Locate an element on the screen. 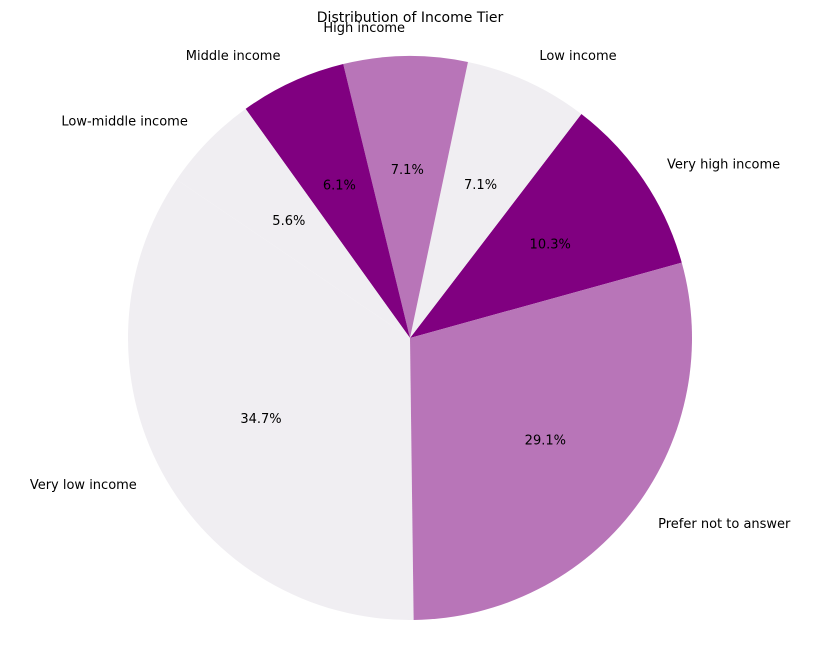 This screenshot has width=813, height=656. slice-label-middle-income: Middle income is located at coordinates (233, 56).